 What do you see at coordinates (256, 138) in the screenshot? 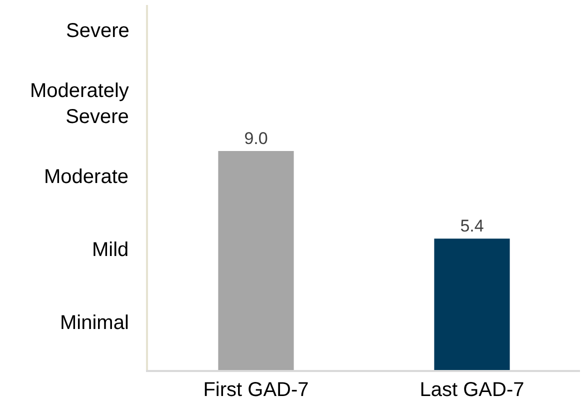
I see `data-label: 9.0` at bounding box center [256, 138].